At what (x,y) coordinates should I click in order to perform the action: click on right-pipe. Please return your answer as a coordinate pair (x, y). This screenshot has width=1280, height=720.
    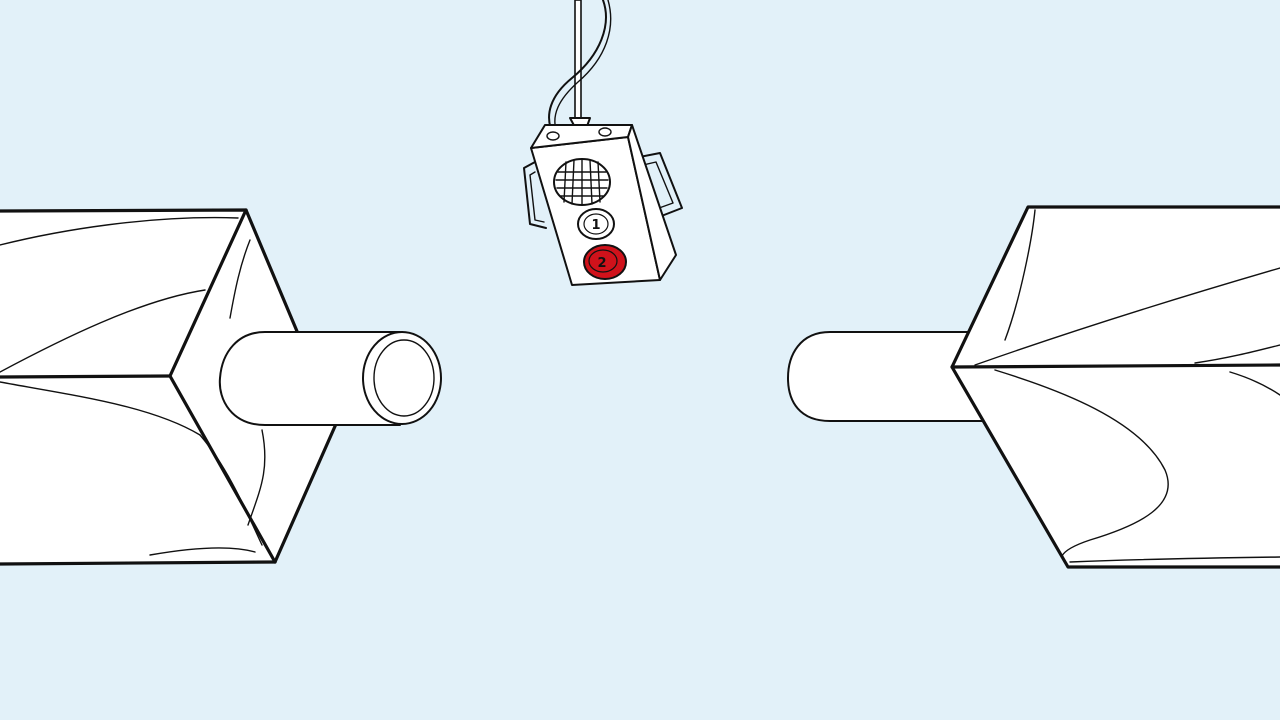
    Looking at the image, I should click on (894, 376).